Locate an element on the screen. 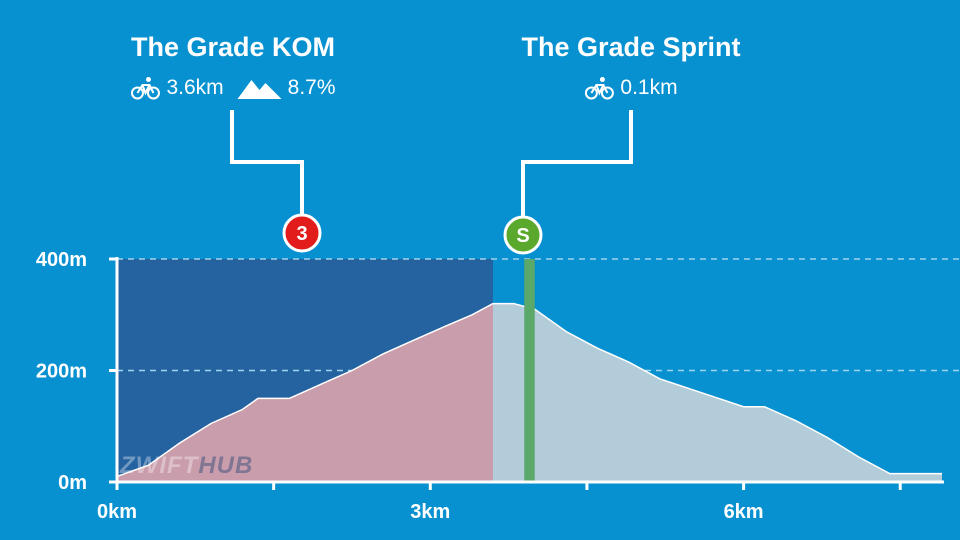  kom-distance: 3.6km is located at coordinates (195, 87).